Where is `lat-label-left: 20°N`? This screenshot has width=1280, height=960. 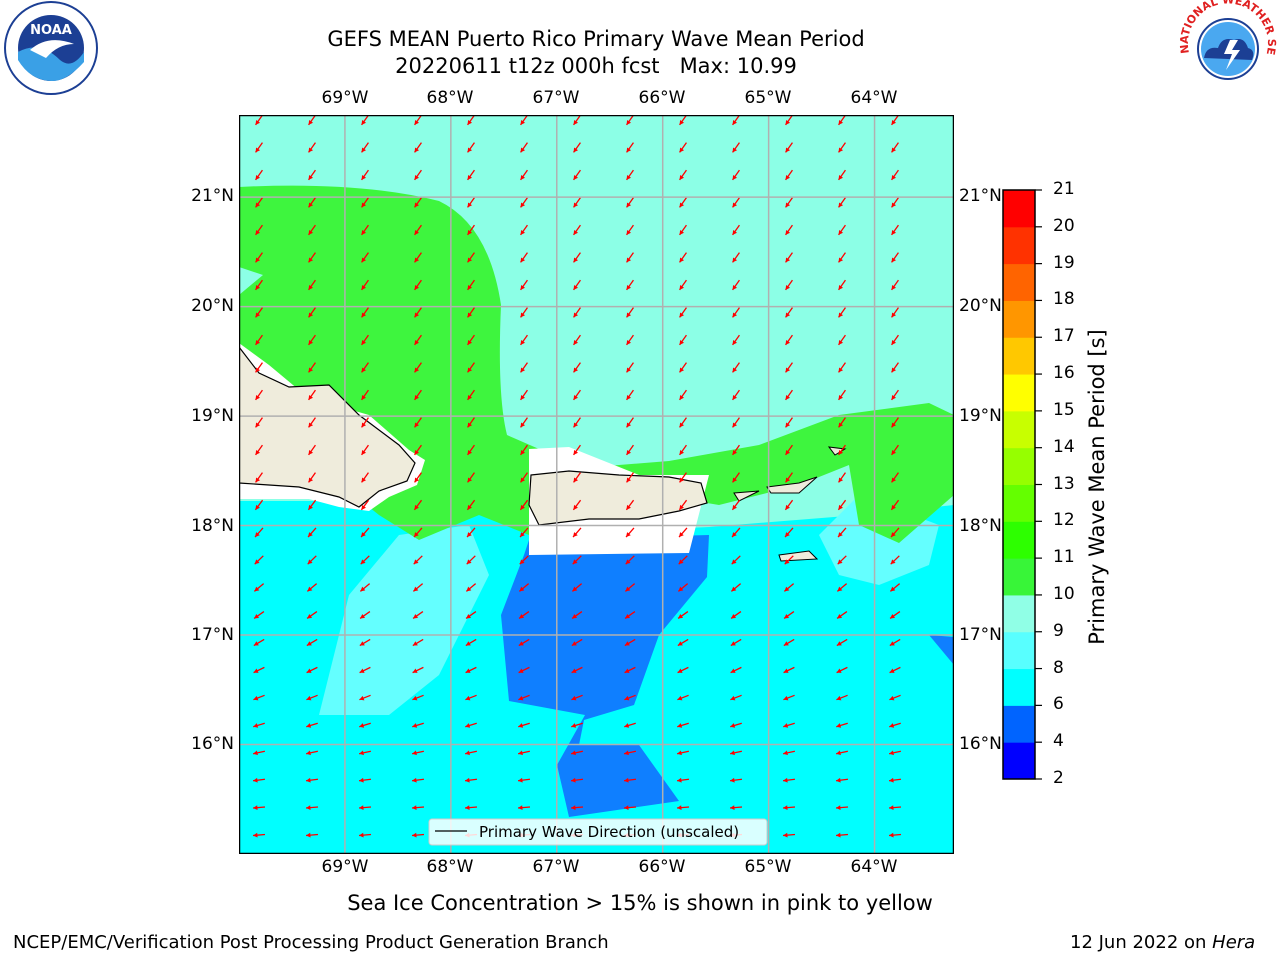
lat-label-left: 20°N is located at coordinates (212, 306).